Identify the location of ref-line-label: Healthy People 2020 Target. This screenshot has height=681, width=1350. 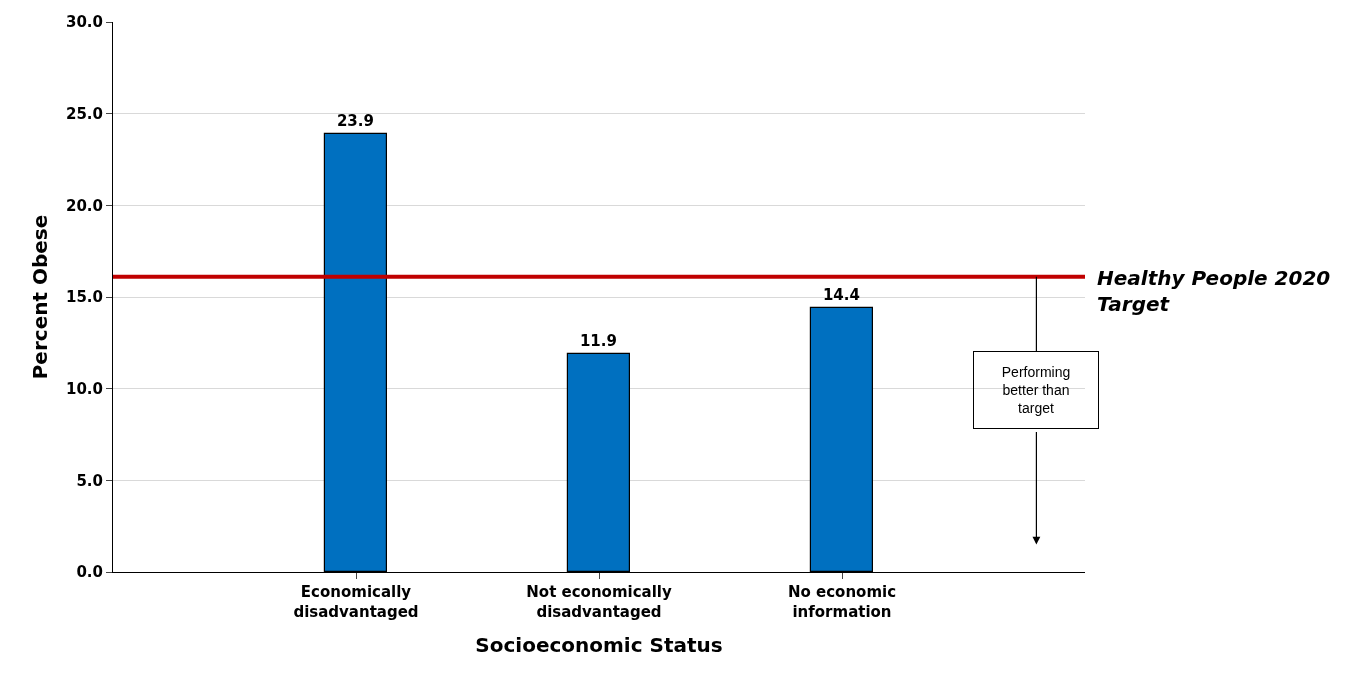
(1214, 291).